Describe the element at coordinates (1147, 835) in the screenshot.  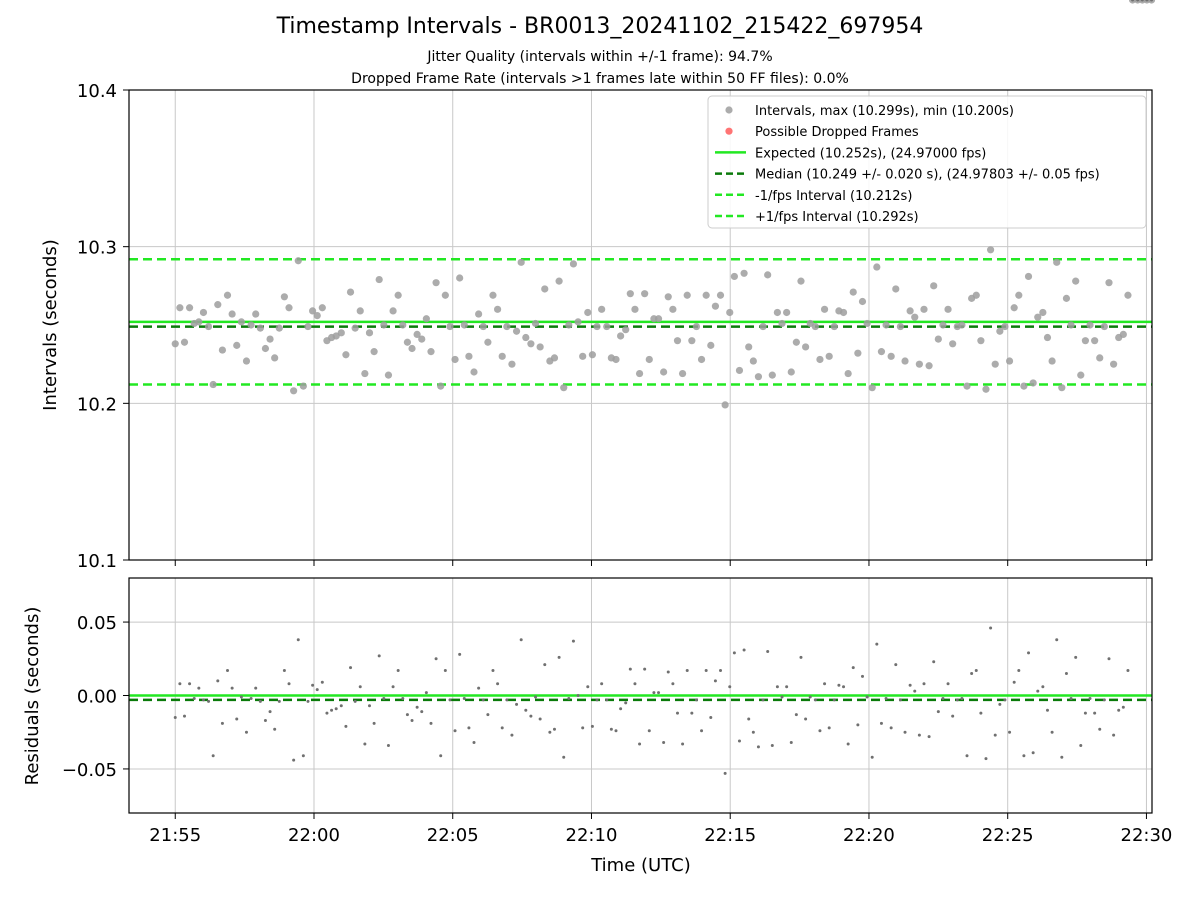
I see `x-tick-label: 22:30` at that location.